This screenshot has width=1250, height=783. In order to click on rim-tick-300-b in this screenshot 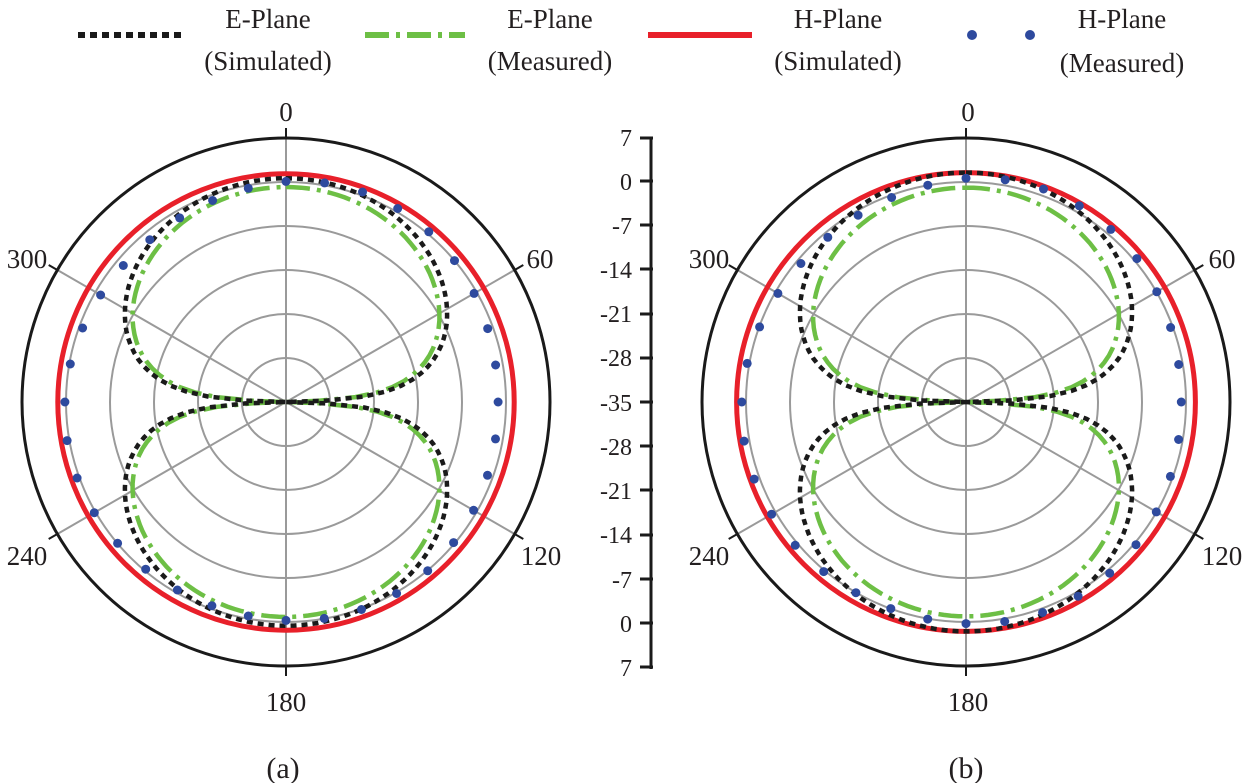, I will do `click(733, 268)`.